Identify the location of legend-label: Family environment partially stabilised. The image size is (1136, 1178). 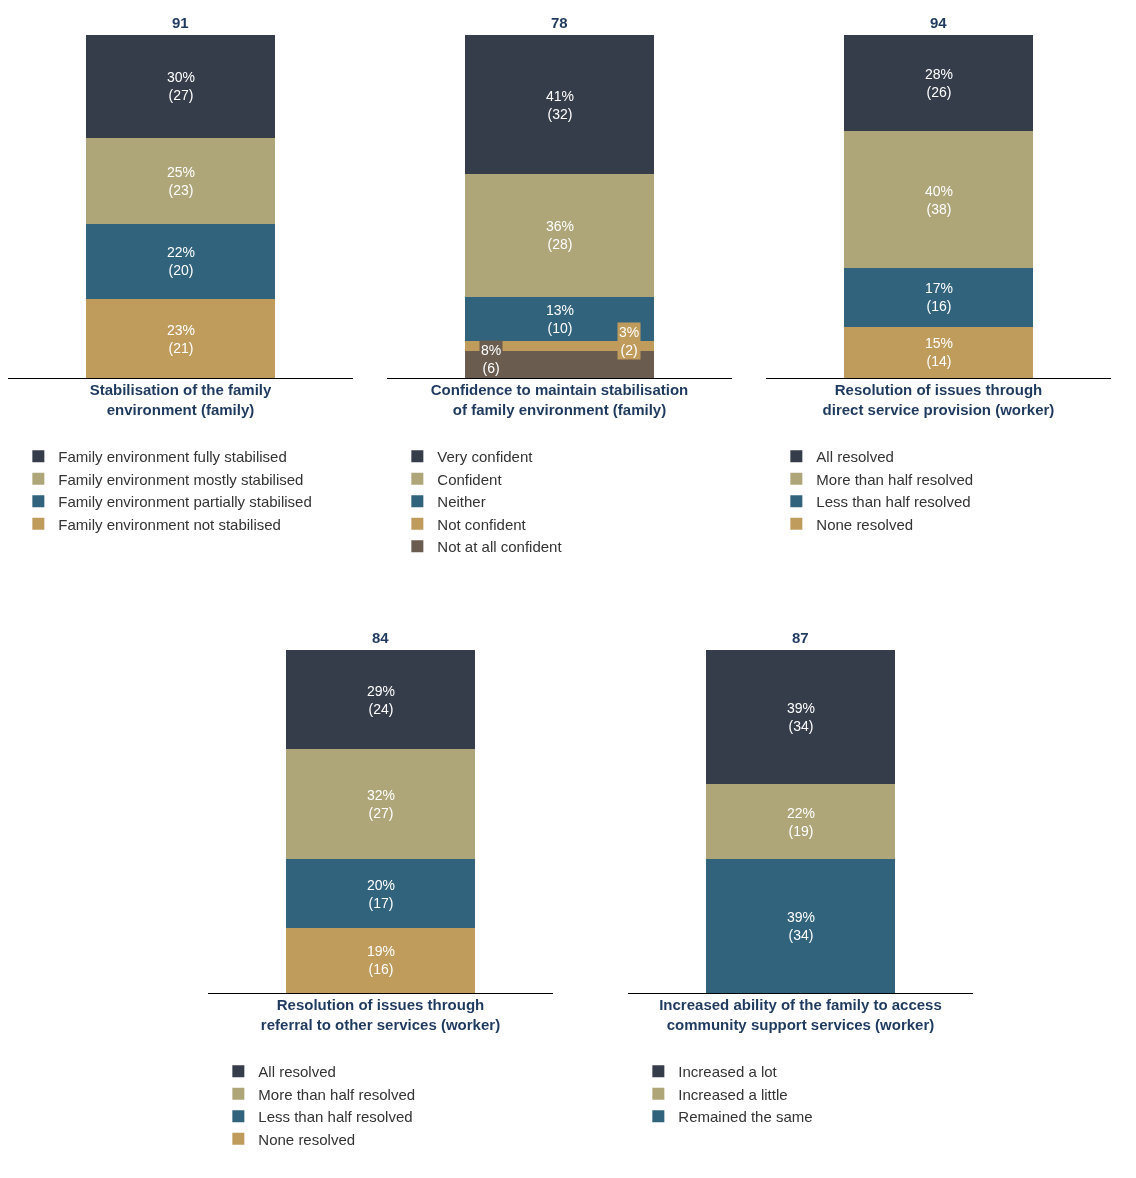
(185, 502).